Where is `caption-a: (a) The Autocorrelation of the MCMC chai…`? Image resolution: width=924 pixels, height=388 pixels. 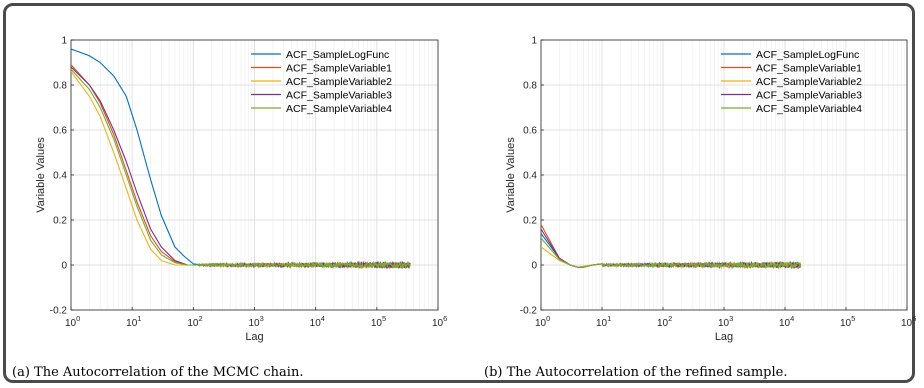 caption-a: (a) The Autocorrelation of the MCMC chai… is located at coordinates (157, 372).